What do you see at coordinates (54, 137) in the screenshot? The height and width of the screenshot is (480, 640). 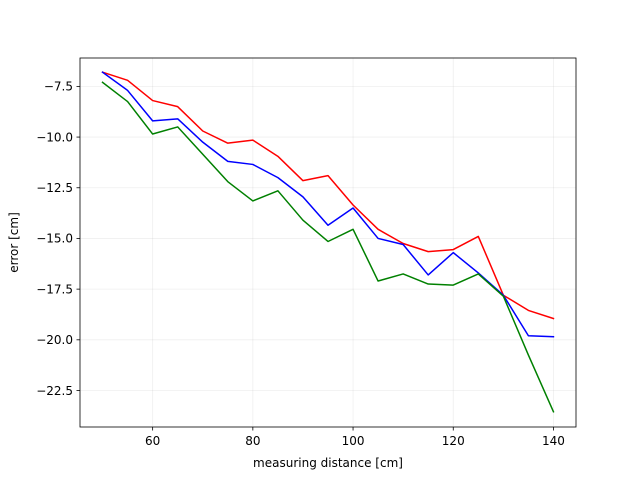 I see `y-tick-label: −10.0` at bounding box center [54, 137].